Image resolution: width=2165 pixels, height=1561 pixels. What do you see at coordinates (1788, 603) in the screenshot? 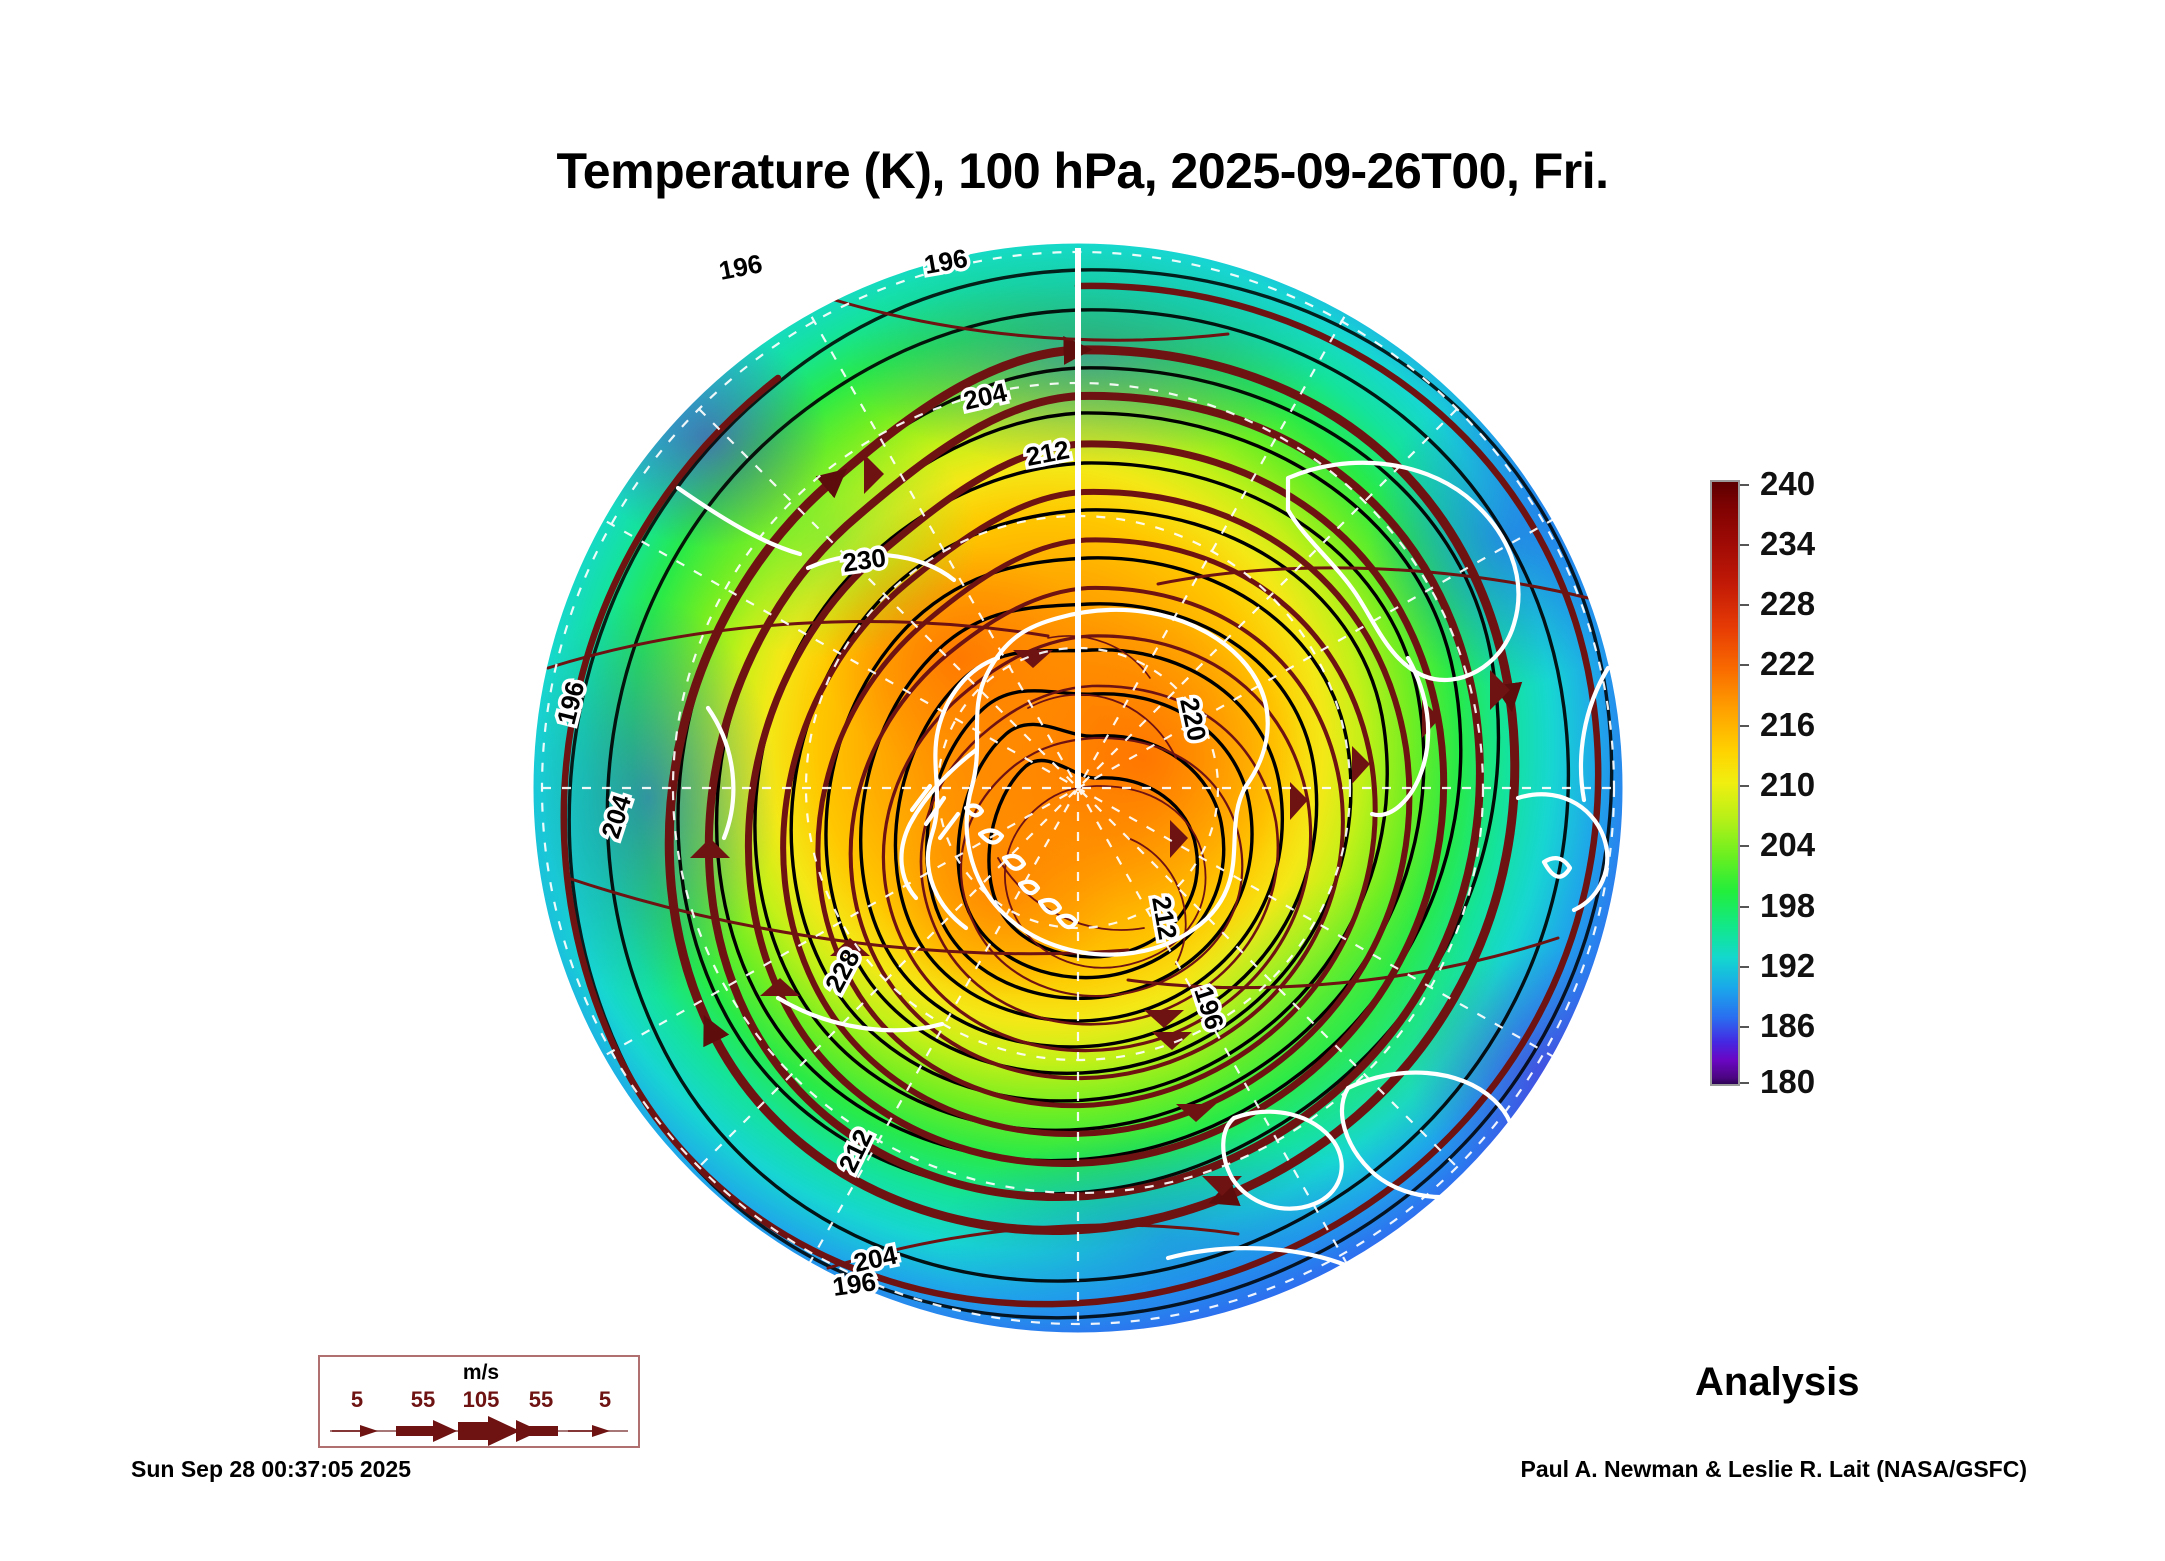
I see `colorbar-label-228: 228` at bounding box center [1788, 603].